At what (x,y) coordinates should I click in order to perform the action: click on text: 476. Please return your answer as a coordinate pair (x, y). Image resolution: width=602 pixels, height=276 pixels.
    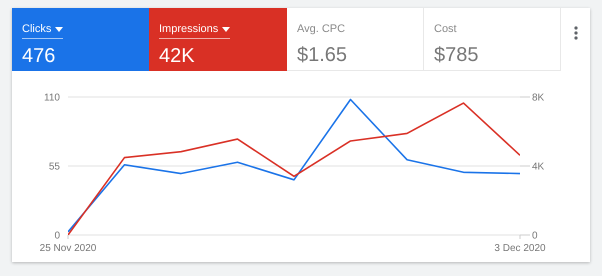
    Looking at the image, I should click on (39, 55).